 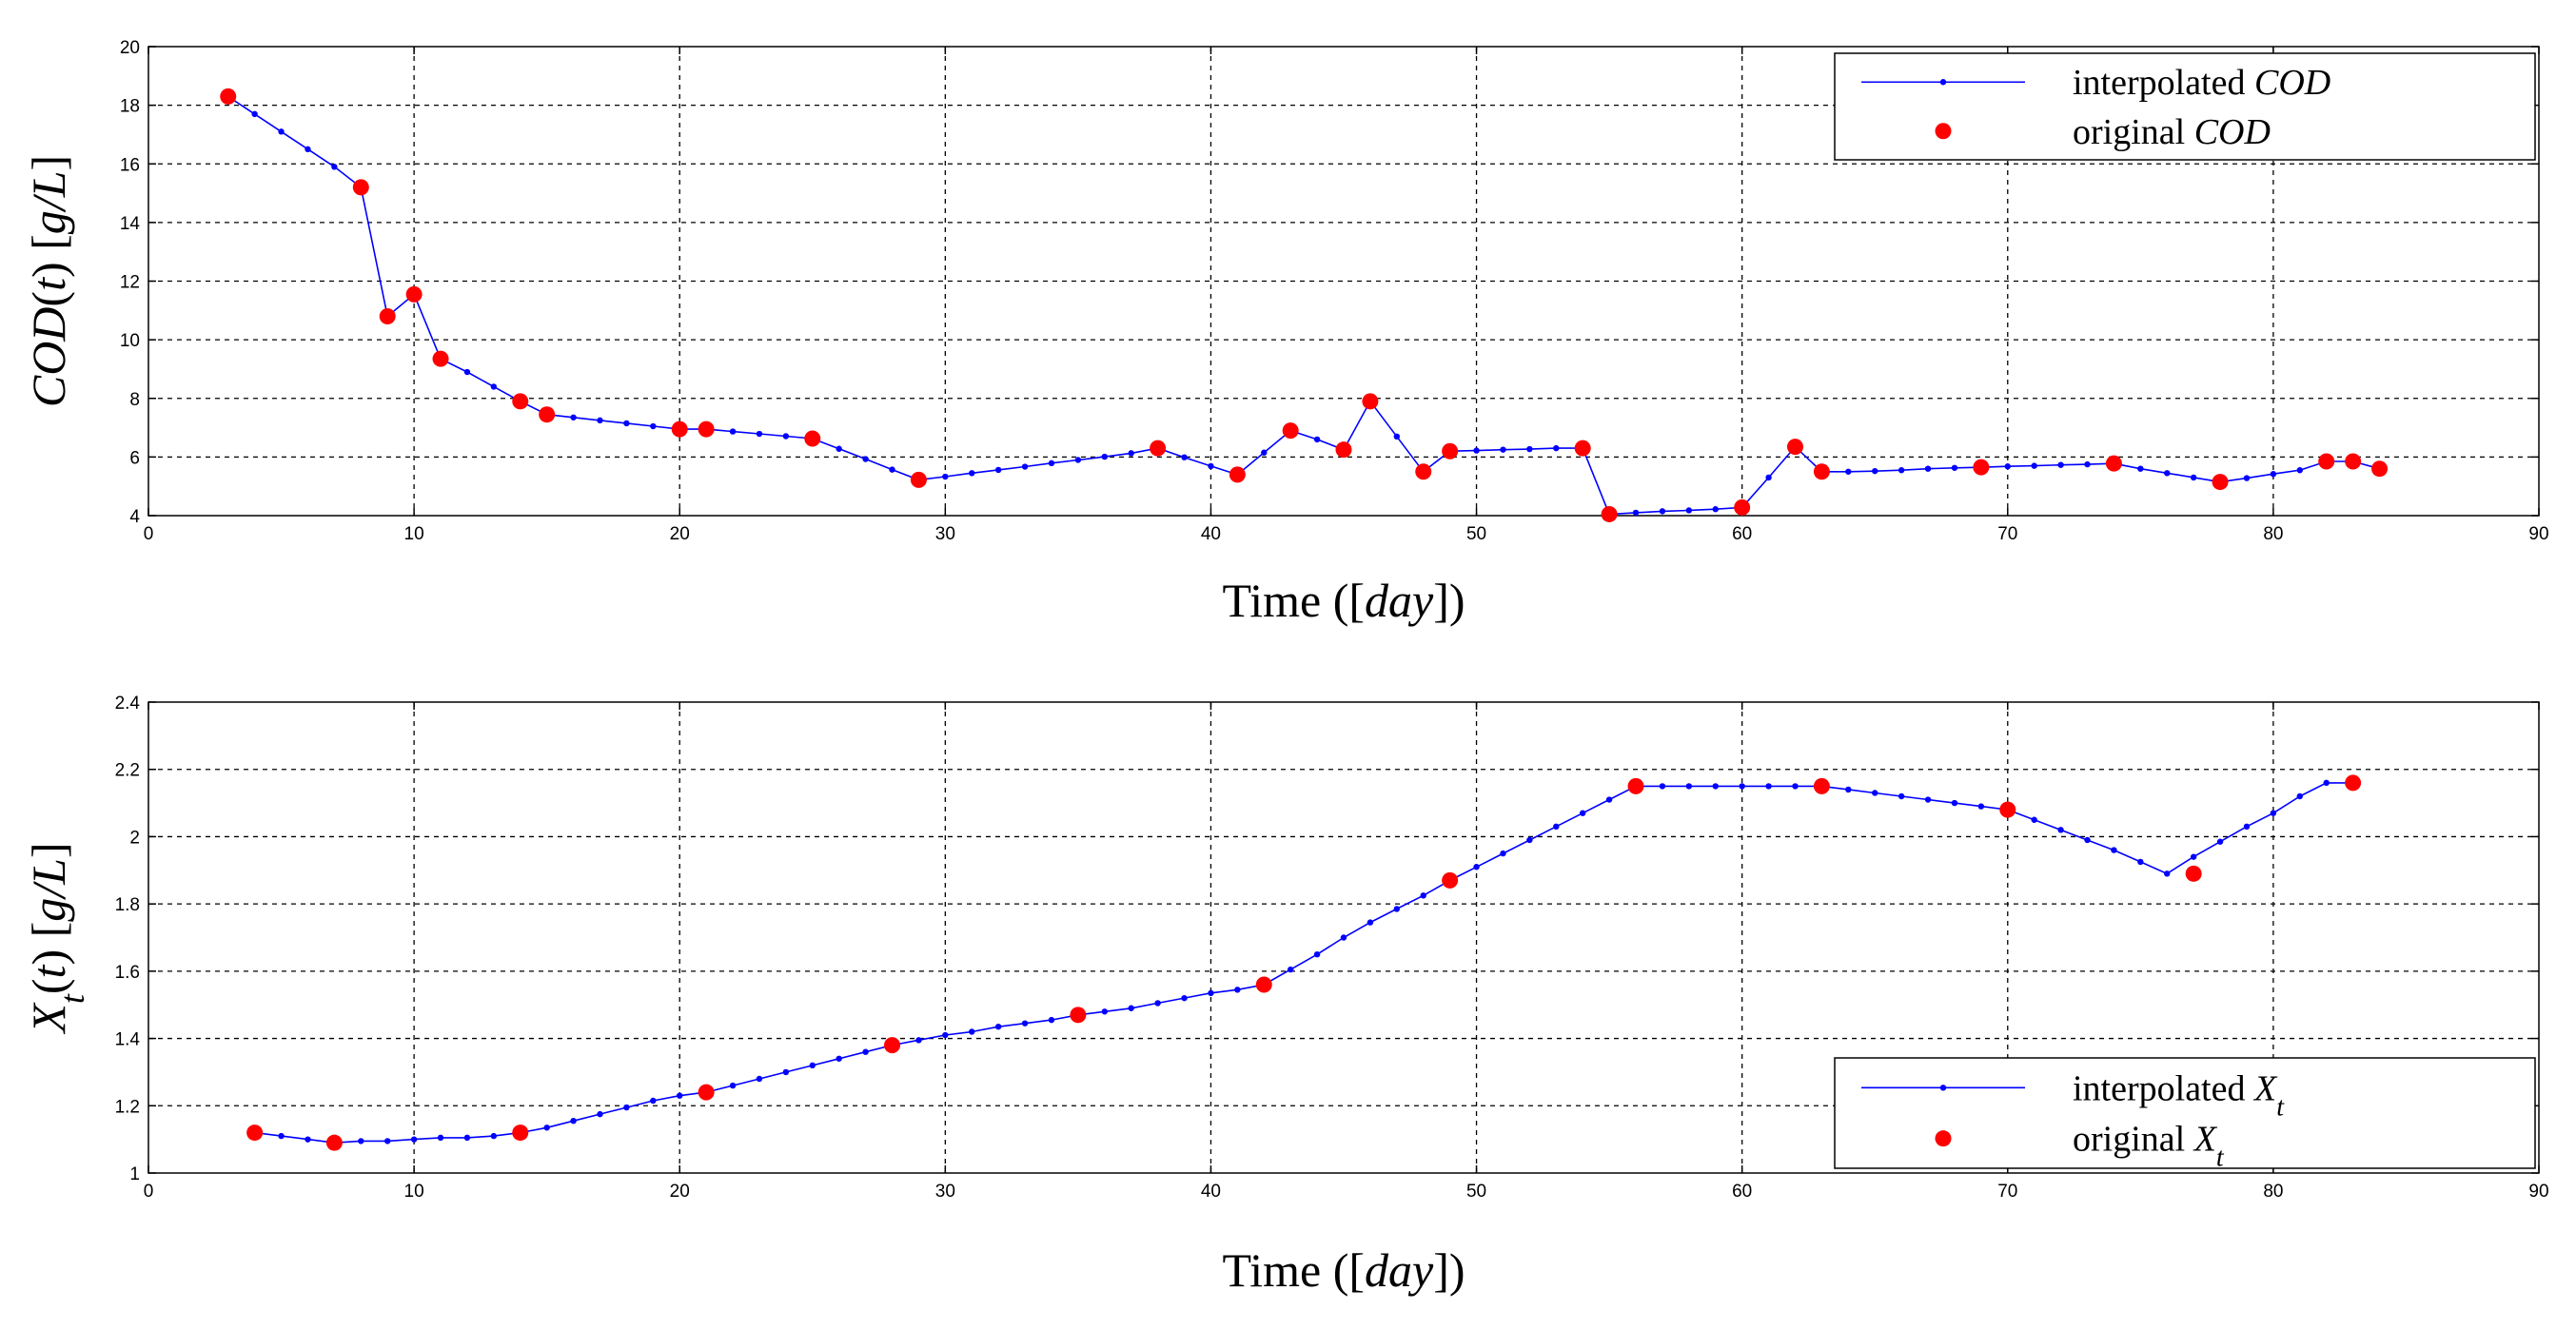 I want to click on x-tick-label: 0, so click(x=149, y=1192).